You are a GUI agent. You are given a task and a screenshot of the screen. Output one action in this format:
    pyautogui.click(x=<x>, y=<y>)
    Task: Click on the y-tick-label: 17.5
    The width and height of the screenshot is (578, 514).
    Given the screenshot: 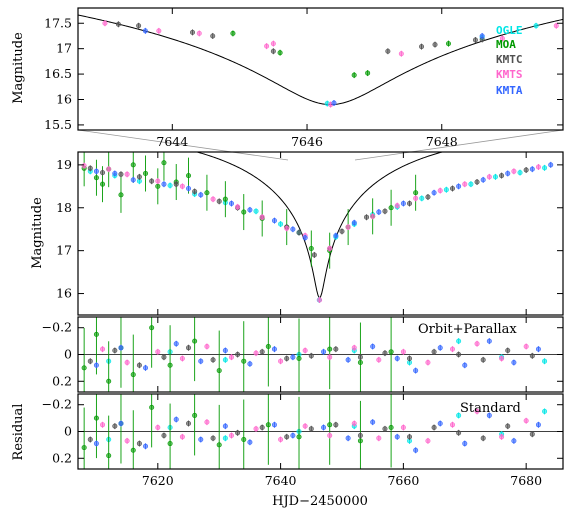 What is the action you would take?
    pyautogui.click(x=58, y=22)
    